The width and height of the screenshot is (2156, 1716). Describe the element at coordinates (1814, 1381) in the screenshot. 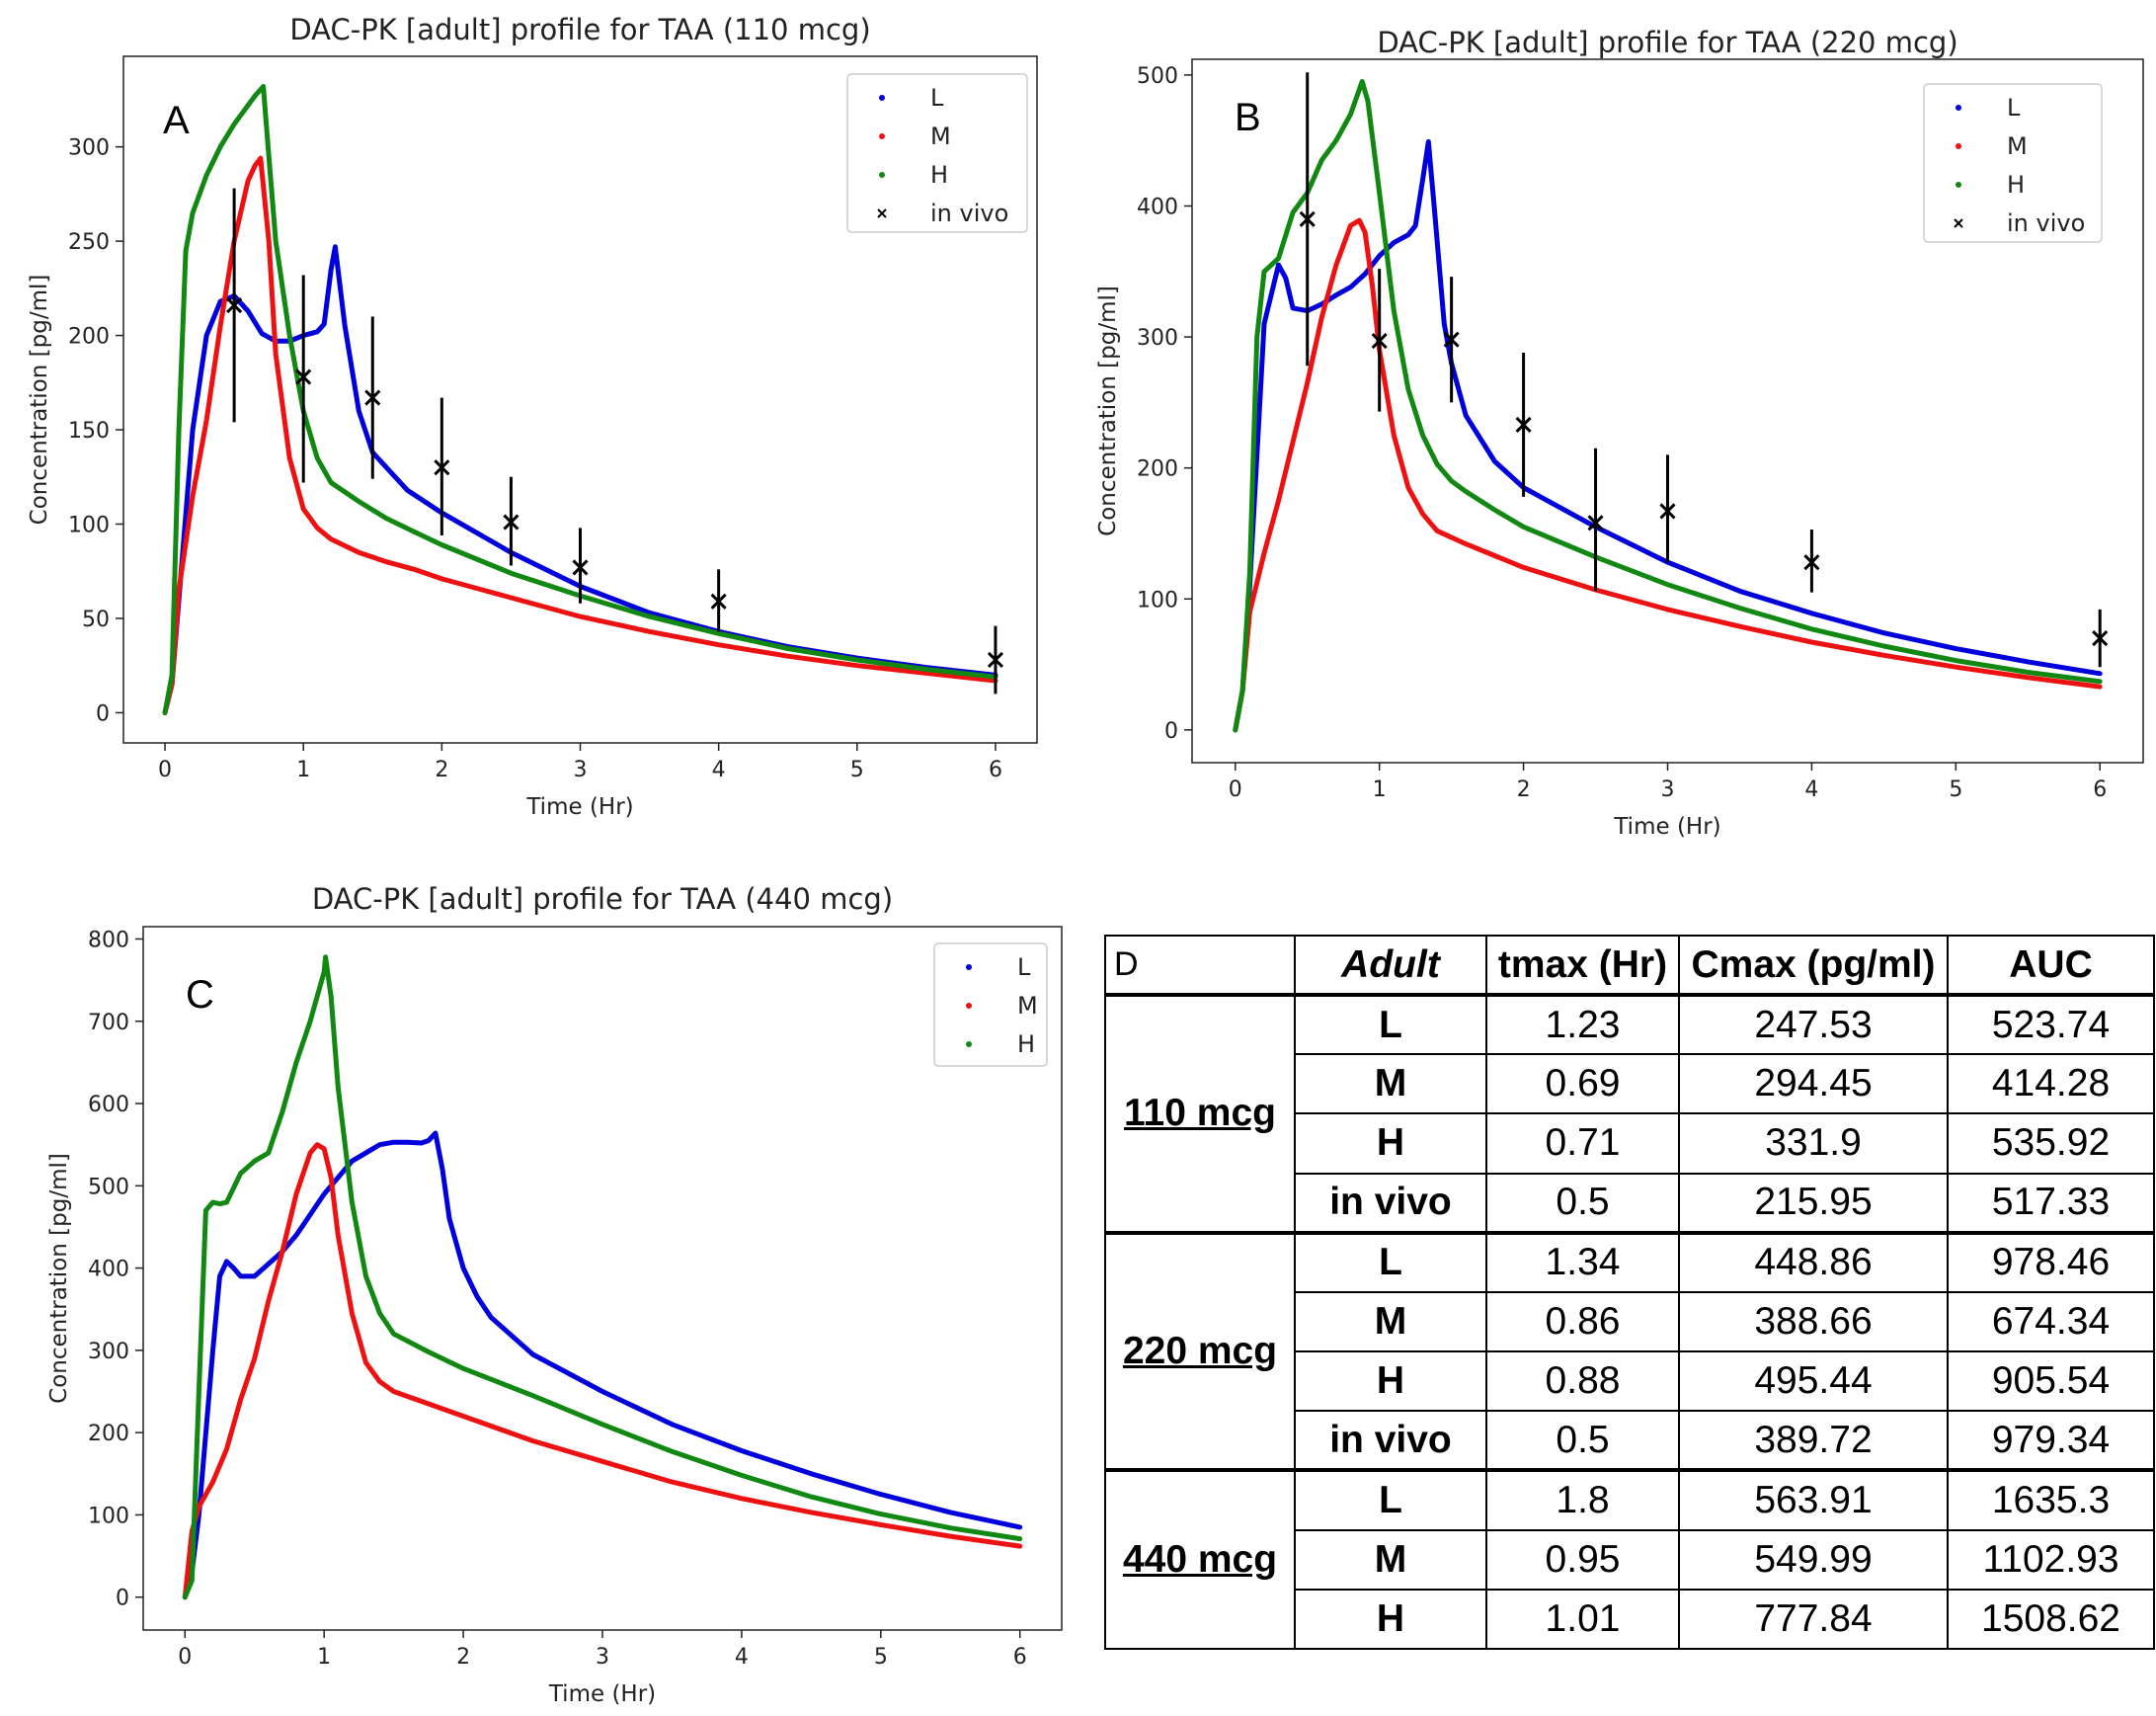

I see `cmax-cell: 495.44` at that location.